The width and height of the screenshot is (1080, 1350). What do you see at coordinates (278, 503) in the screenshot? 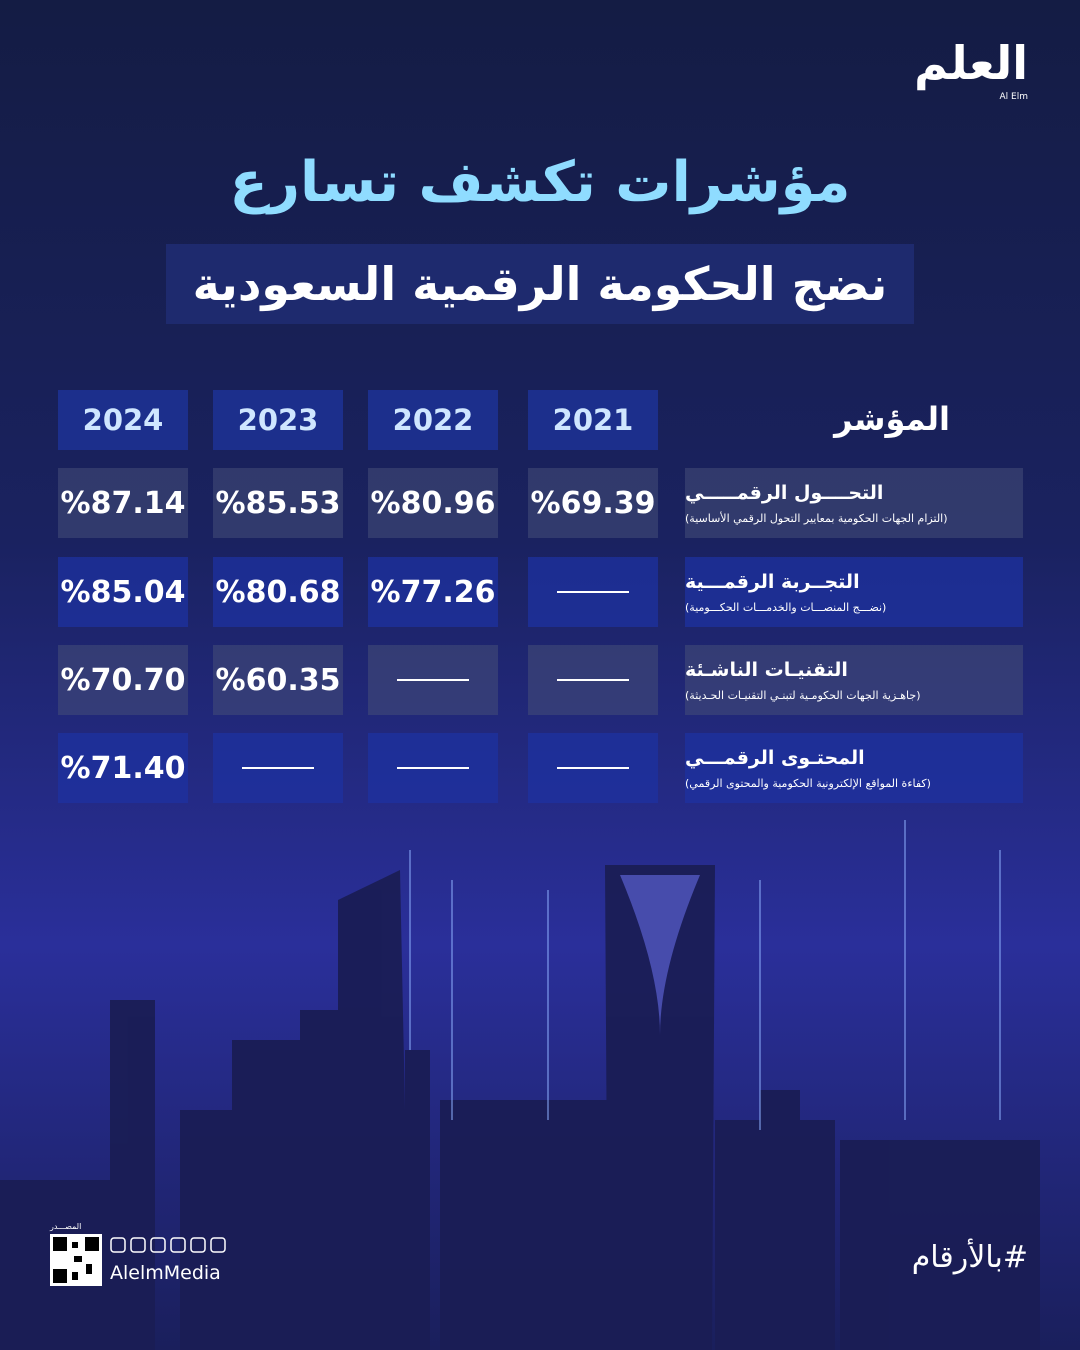
I see `value-cell: %85.53` at bounding box center [278, 503].